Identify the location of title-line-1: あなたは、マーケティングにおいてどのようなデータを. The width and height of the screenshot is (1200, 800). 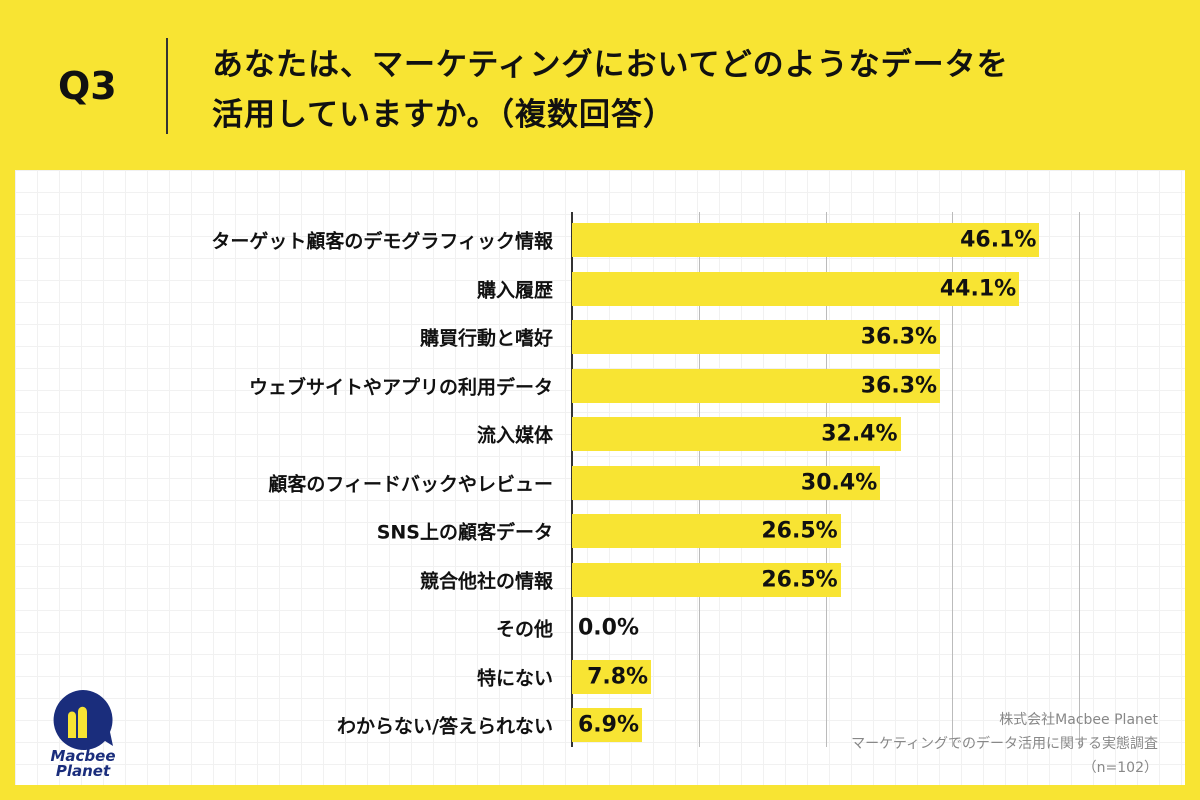
(610, 65).